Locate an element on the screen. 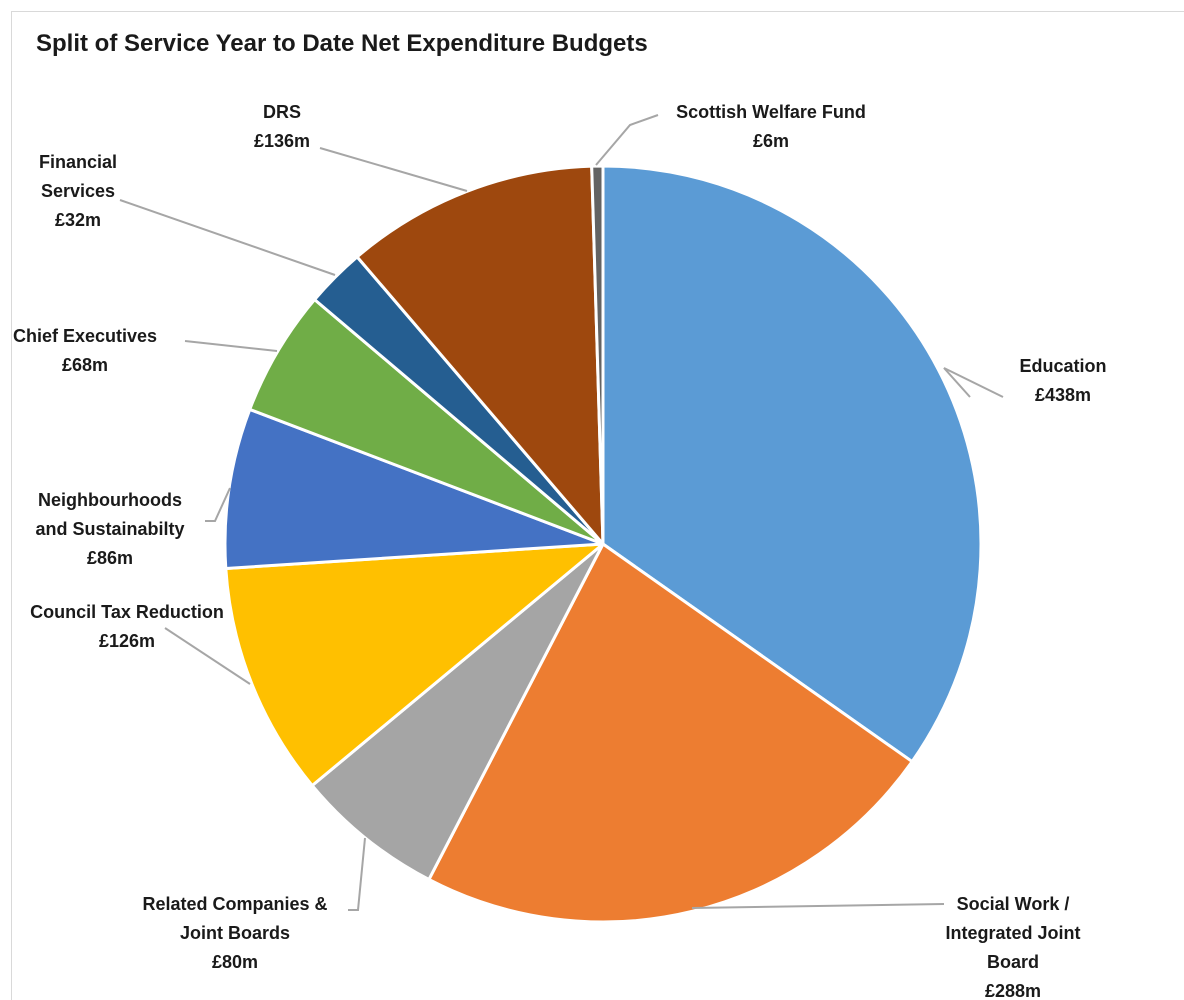 Image resolution: width=1184 pixels, height=1000 pixels. data-label-value: £86m is located at coordinates (110, 558).